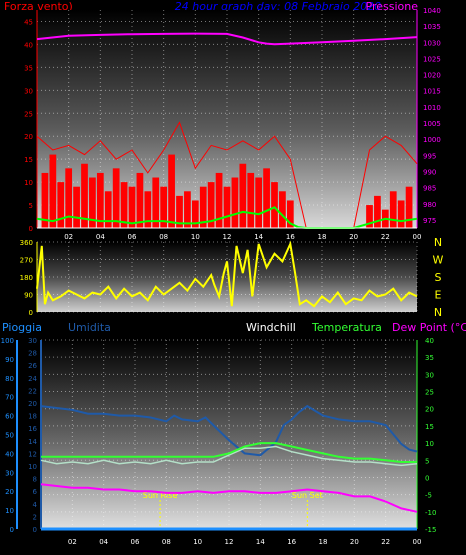 This screenshot has height=555, width=466. I want to click on wind-axis-title: Forza vento), so click(38, 6).